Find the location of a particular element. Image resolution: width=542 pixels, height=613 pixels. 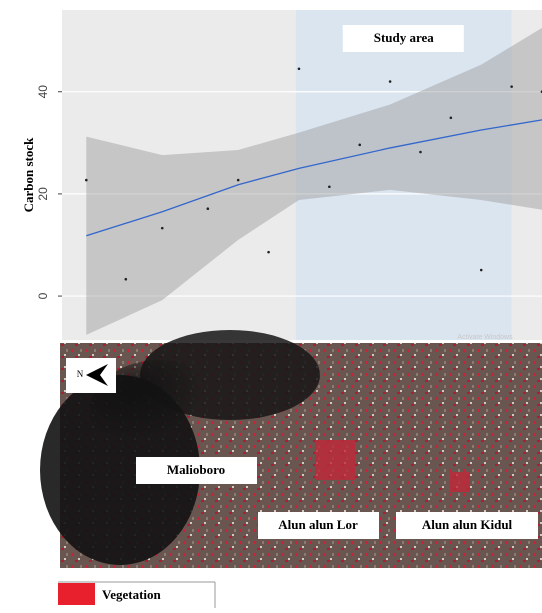

study-area-label-box is located at coordinates (403, 38).